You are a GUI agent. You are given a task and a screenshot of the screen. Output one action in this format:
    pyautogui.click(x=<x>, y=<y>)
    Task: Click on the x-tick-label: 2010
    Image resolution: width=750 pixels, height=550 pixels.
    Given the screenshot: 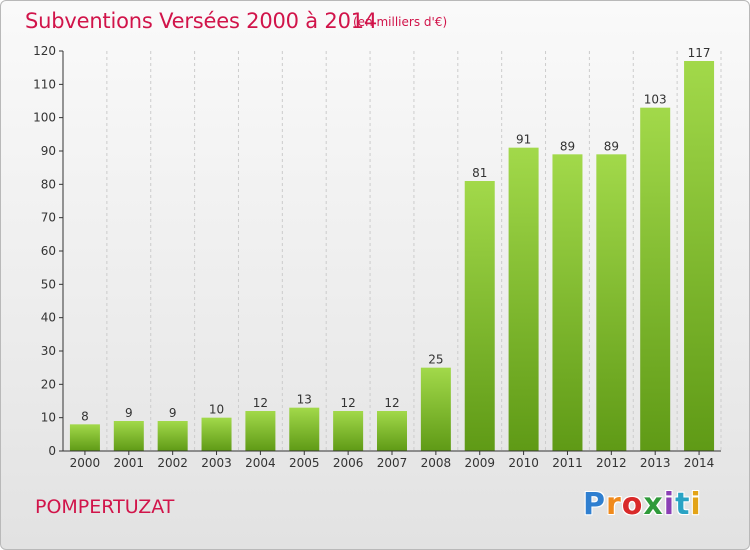 What is the action you would take?
    pyautogui.click(x=523, y=463)
    